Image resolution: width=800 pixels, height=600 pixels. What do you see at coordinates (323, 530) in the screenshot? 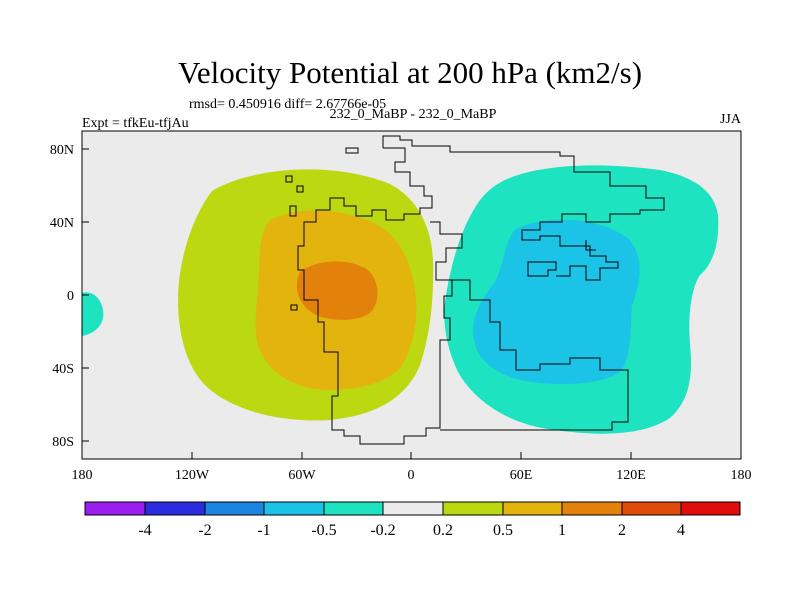
I see `colorbar-label: -0.5` at bounding box center [323, 530].